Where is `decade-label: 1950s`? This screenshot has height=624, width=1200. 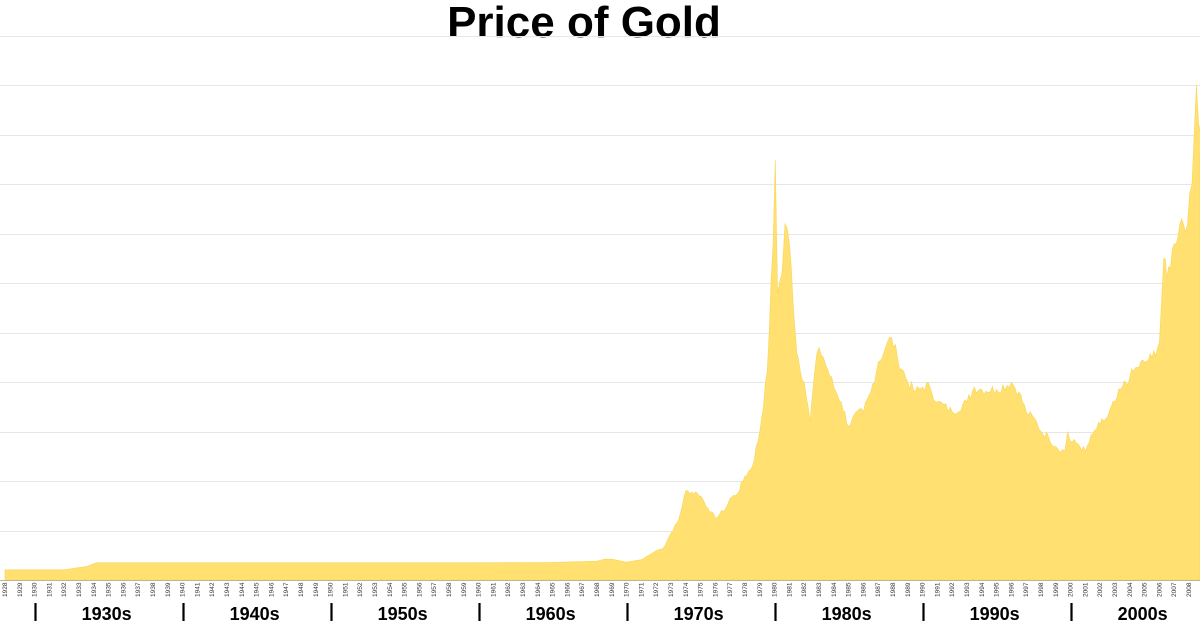
decade-label: 1950s is located at coordinates (403, 614).